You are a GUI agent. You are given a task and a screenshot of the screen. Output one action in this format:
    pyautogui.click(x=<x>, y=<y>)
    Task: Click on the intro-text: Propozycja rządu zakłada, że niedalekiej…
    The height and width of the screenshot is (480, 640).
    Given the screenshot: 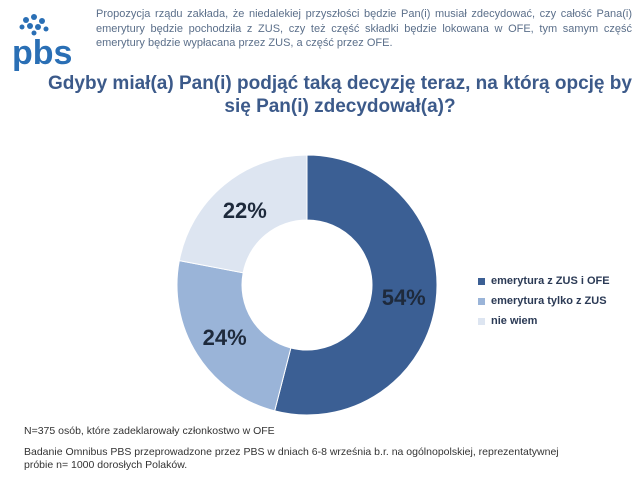 What is the action you would take?
    pyautogui.click(x=364, y=28)
    